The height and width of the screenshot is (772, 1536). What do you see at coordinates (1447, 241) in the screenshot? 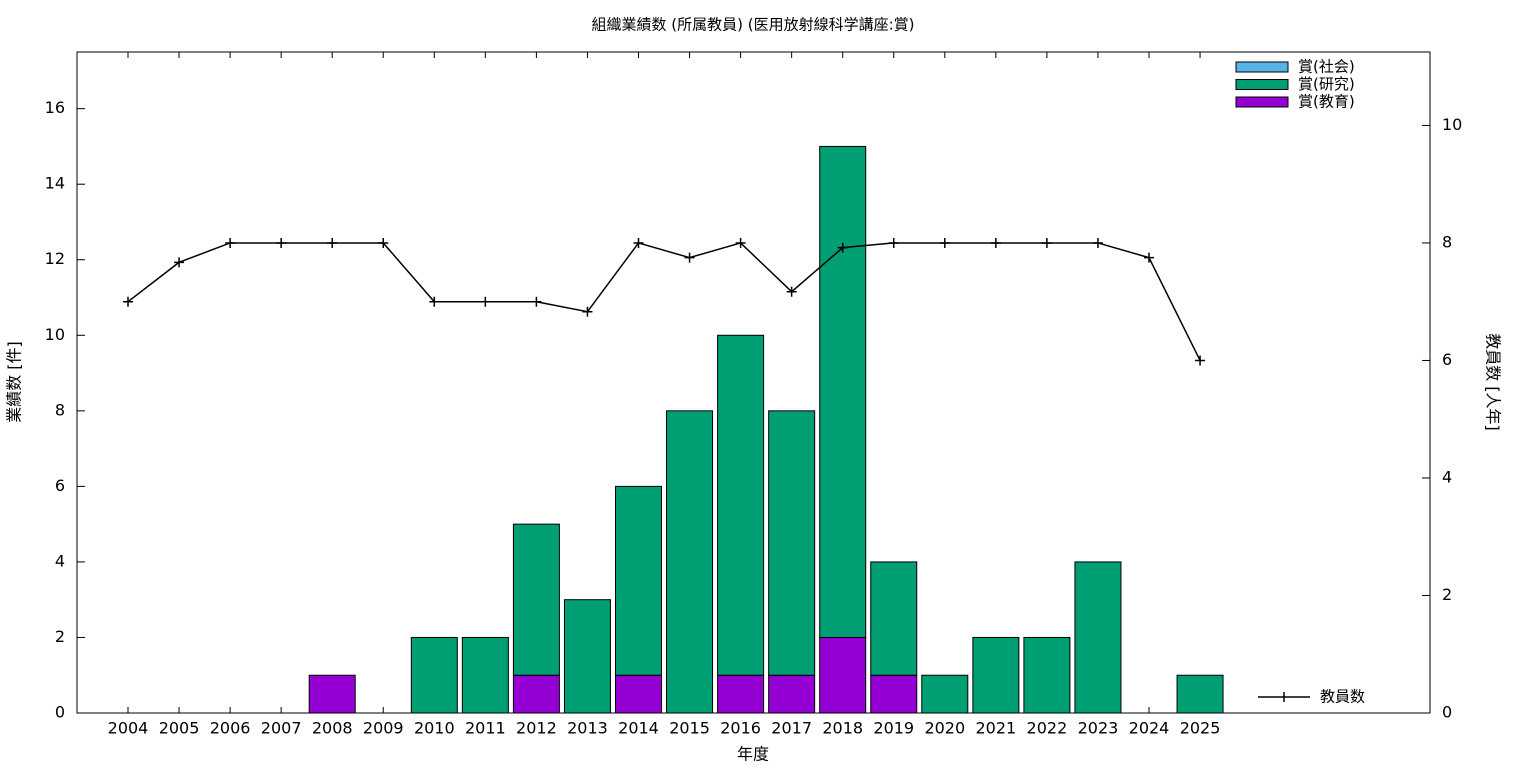
I see `y2-tick-label: 8` at bounding box center [1447, 241].